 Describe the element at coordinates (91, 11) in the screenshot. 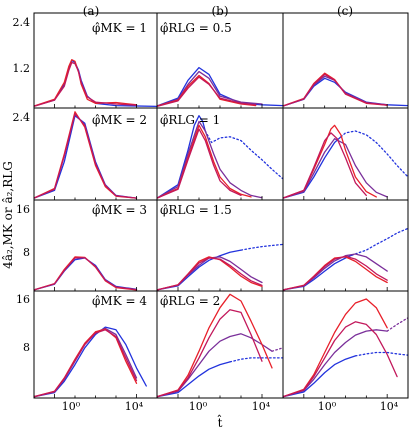

I see `column-label-a: (a)` at that location.